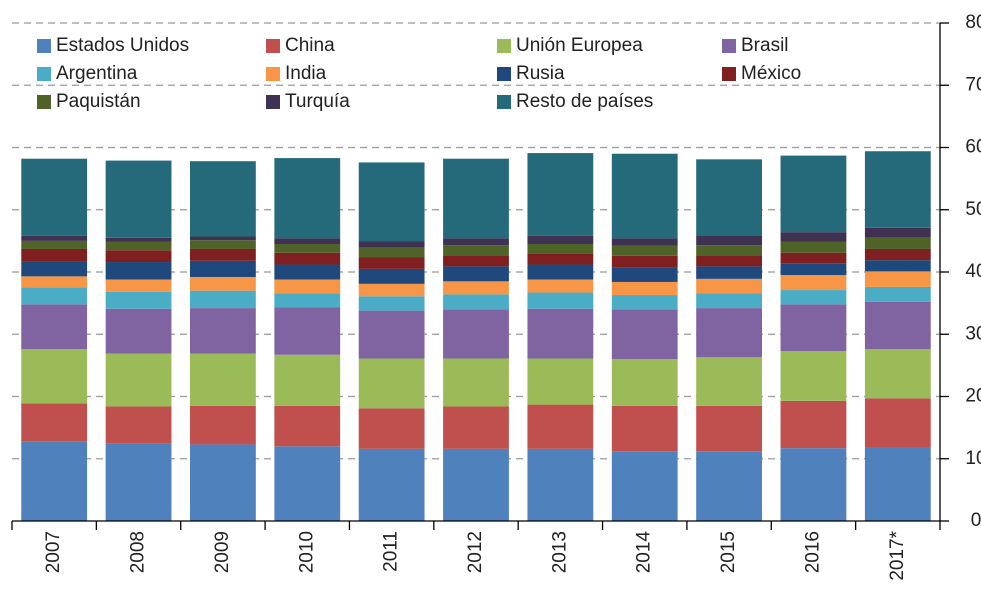 The width and height of the screenshot is (981, 594). I want to click on x-tick-label: 2008, so click(138, 552).